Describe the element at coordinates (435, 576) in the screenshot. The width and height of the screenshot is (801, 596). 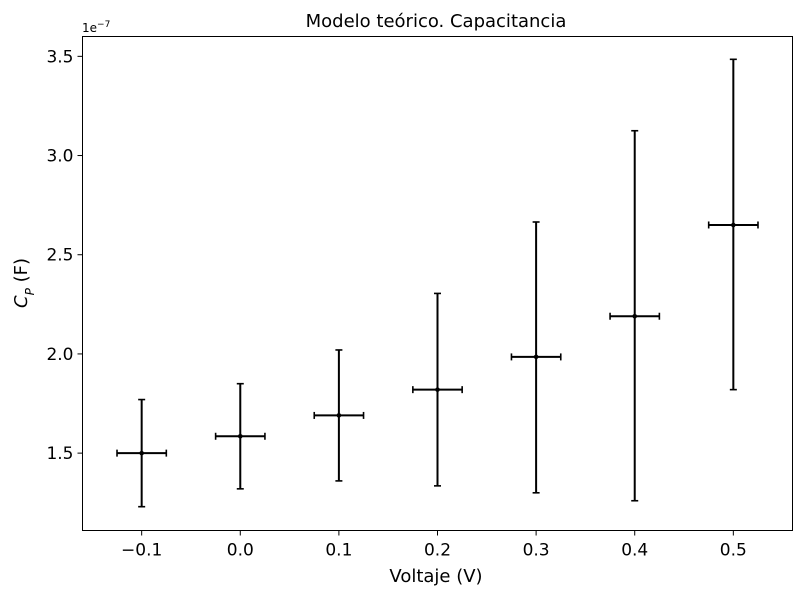
I see `x-axis-label: Voltaje (V)` at that location.